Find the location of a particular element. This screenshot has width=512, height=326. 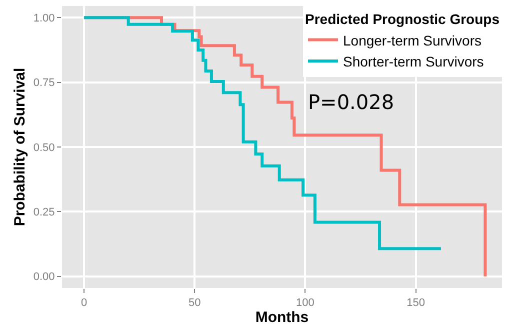

legend-label: Shorter-term Survivors is located at coordinates (413, 61).